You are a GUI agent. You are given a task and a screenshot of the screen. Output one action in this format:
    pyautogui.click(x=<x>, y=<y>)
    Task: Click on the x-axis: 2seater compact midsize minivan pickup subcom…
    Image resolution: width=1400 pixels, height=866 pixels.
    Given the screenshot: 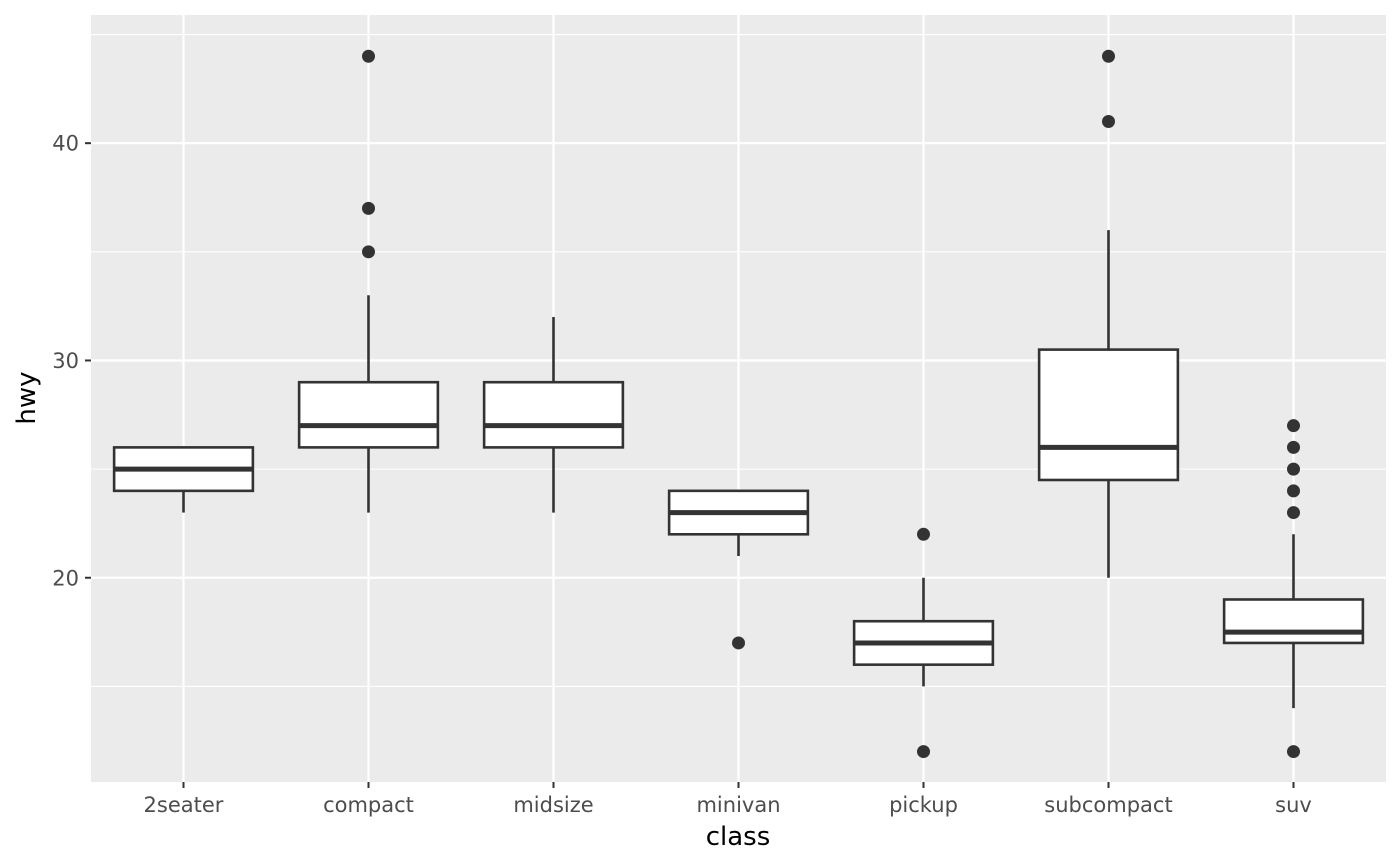 What is the action you would take?
    pyautogui.click(x=728, y=799)
    